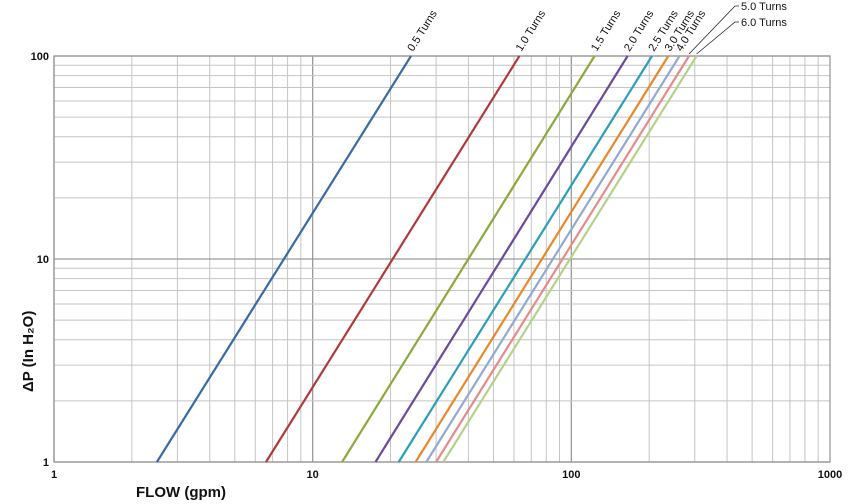  I want to click on series-label: 6.0 Turns, so click(764, 23).